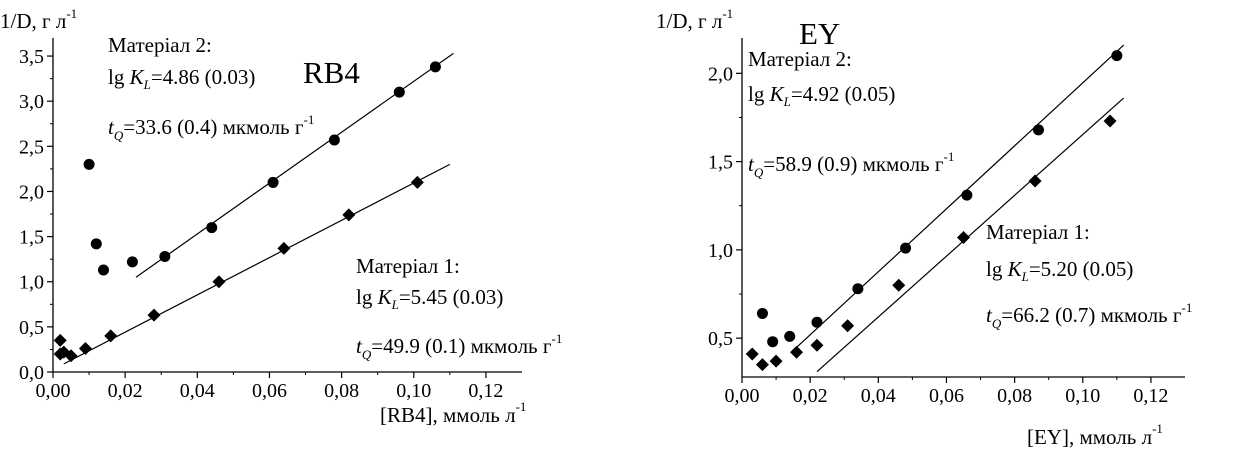 Image resolution: width=1239 pixels, height=451 pixels. Describe the element at coordinates (211, 127) in the screenshot. I see `rb4-material-2-tq: tQ=33.6 (0.4) мкмоль г-1` at that location.